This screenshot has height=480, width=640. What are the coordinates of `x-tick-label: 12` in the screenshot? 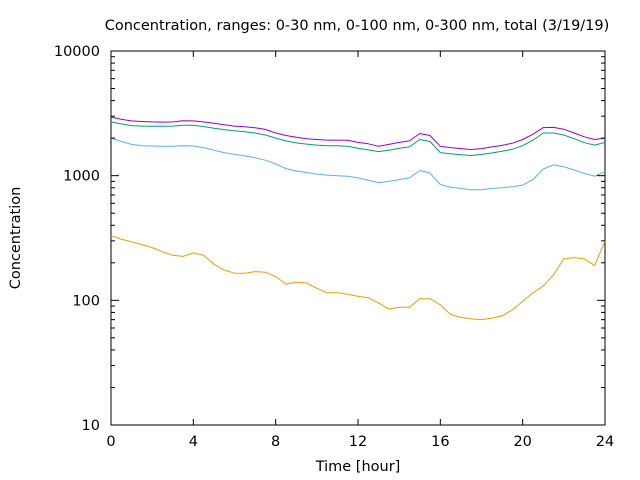 It's located at (358, 442).